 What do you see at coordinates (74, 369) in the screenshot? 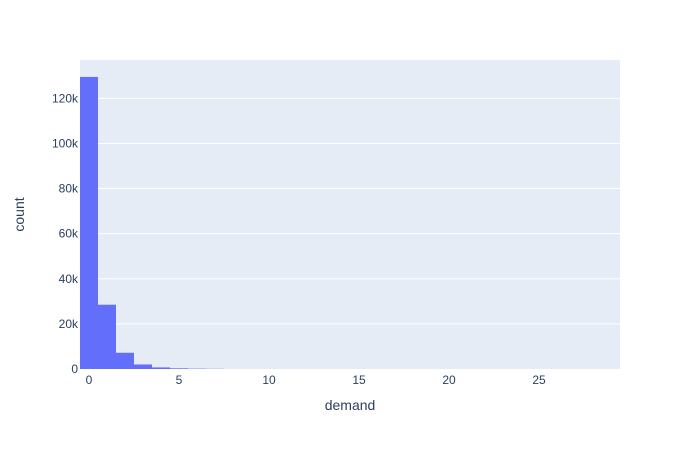
I see `y-tick-label: 0` at bounding box center [74, 369].